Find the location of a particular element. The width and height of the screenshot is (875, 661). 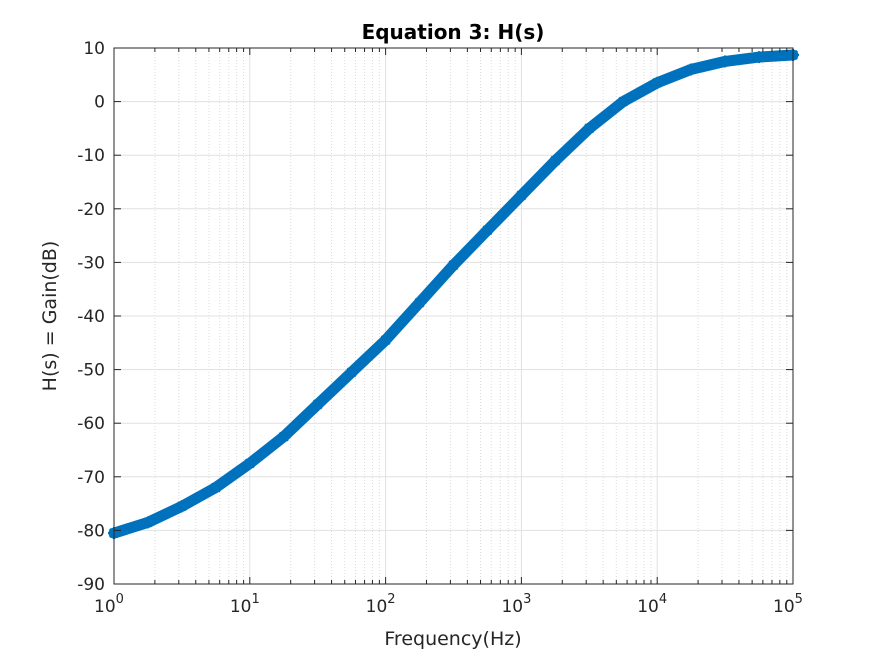

y-tick-label: -90 is located at coordinates (91, 585).